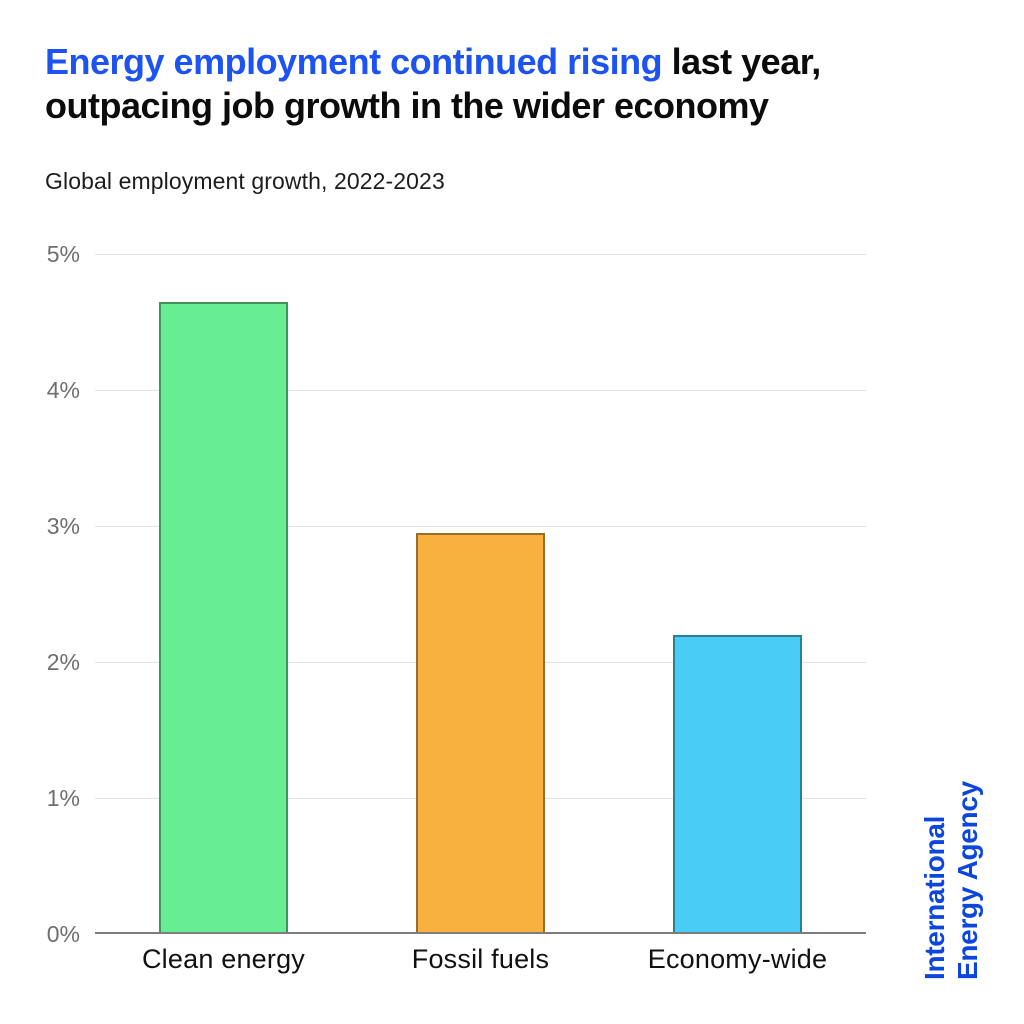 This screenshot has height=1024, width=1024. I want to click on y-axis-label: 4%, so click(63, 390).